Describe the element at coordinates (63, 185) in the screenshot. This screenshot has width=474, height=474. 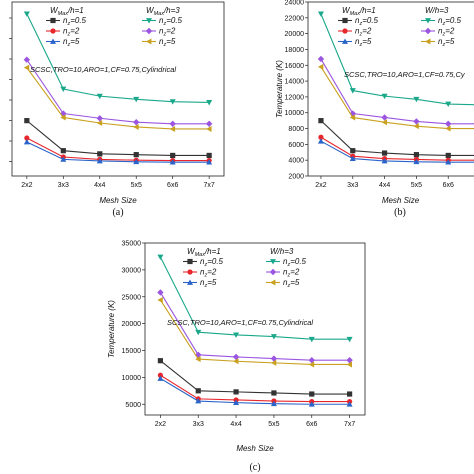
I see `x-tick-label: 3x3` at that location.